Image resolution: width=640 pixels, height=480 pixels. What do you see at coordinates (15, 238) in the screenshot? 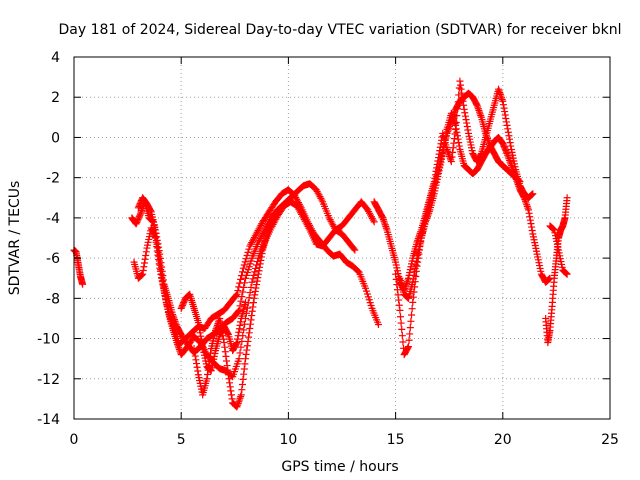
I see `y-axis-label: SDTVAR / TECUs` at bounding box center [15, 238].